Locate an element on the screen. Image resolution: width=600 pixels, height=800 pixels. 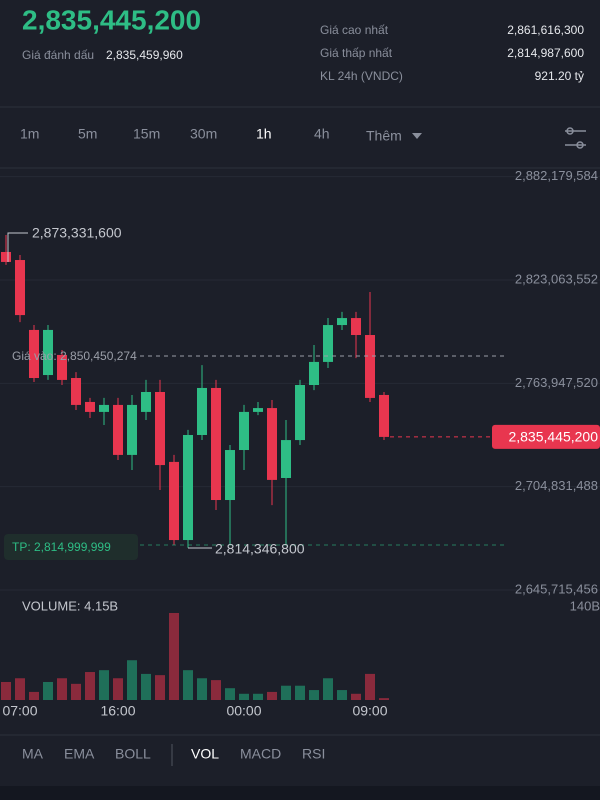
y-tick-label: 2,704,831,488 is located at coordinates (556, 485).